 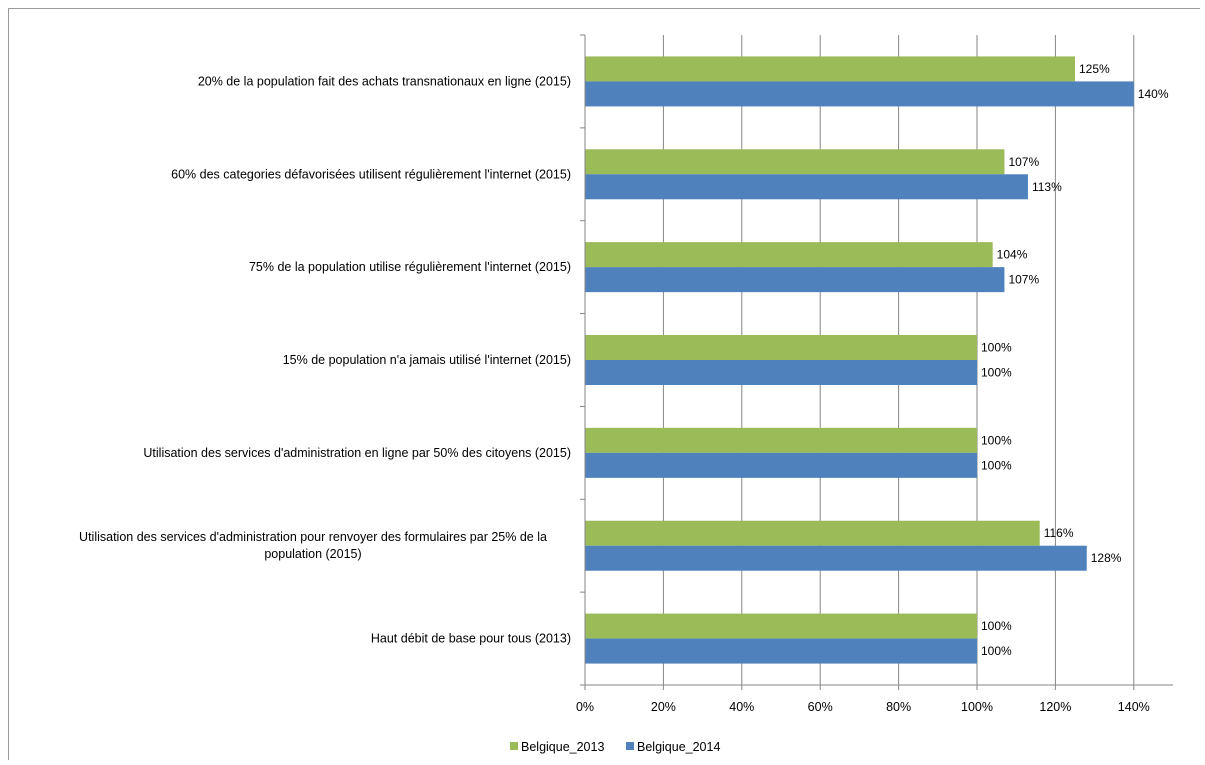 I want to click on x-tick-label: 20%, so click(x=663, y=707).